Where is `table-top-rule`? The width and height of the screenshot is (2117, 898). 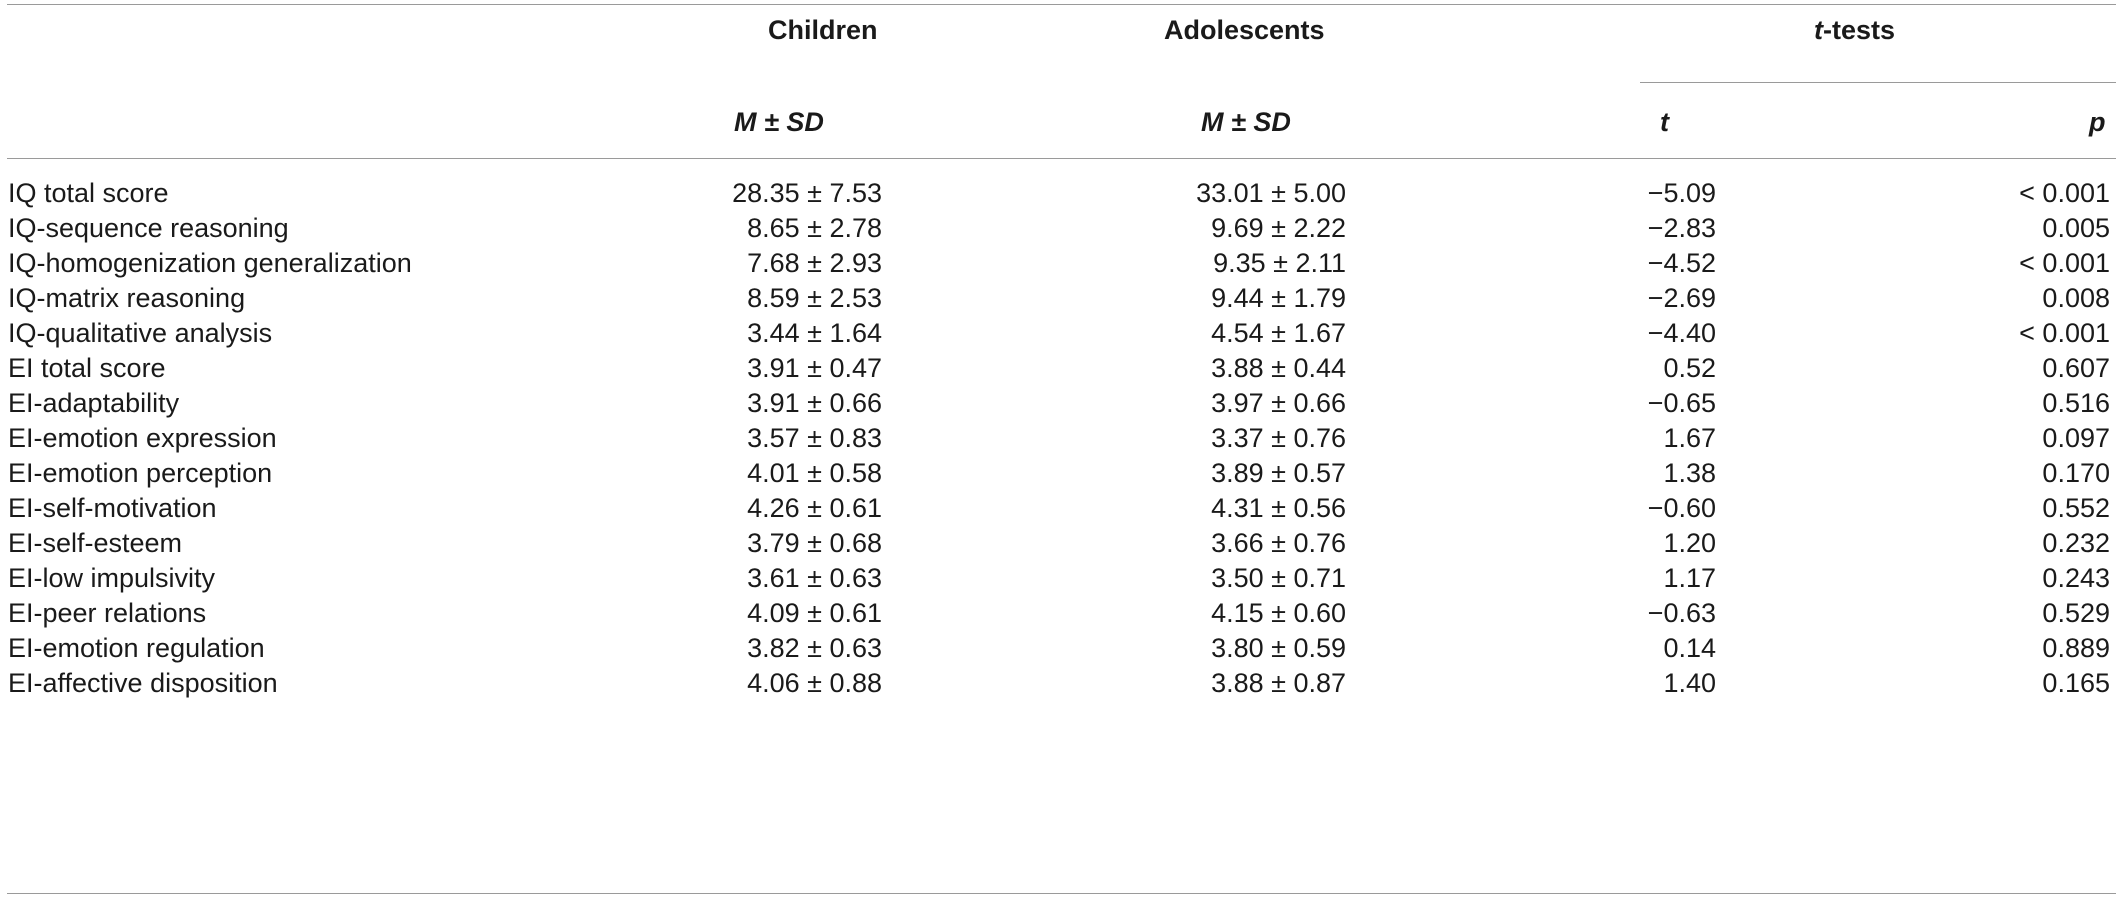 table-top-rule is located at coordinates (1061, 4).